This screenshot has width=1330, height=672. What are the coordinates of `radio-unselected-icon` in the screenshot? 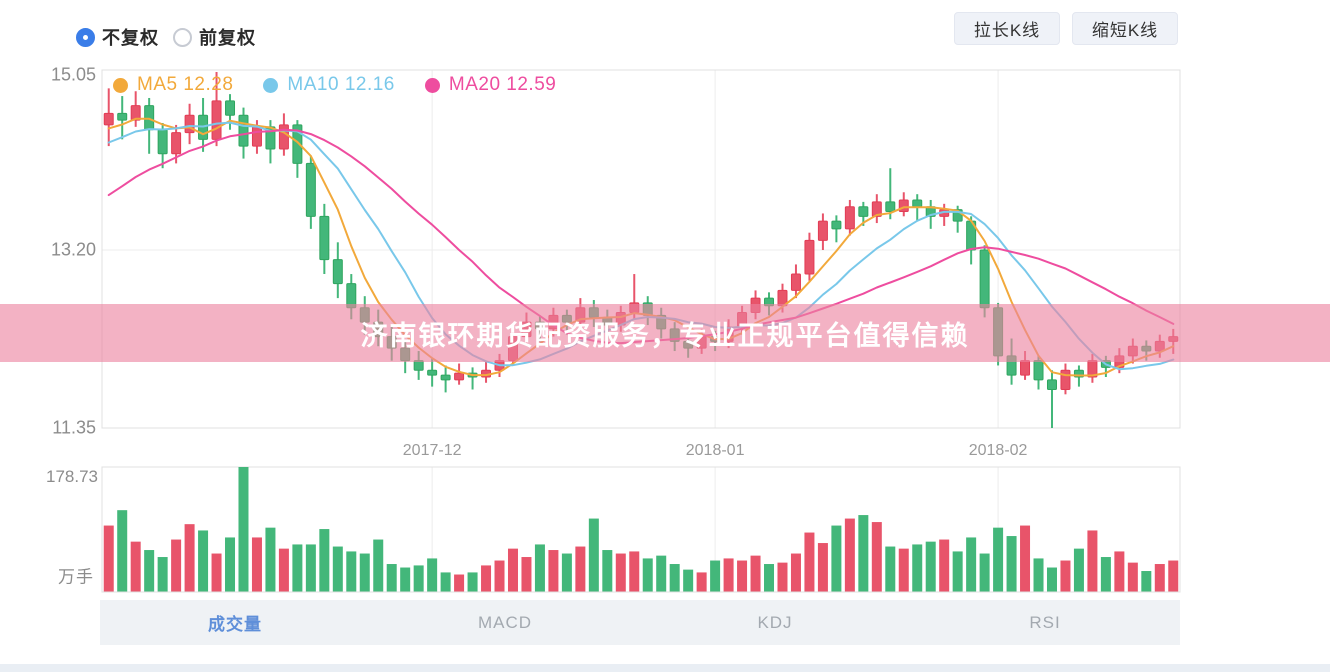 It's located at (182, 37).